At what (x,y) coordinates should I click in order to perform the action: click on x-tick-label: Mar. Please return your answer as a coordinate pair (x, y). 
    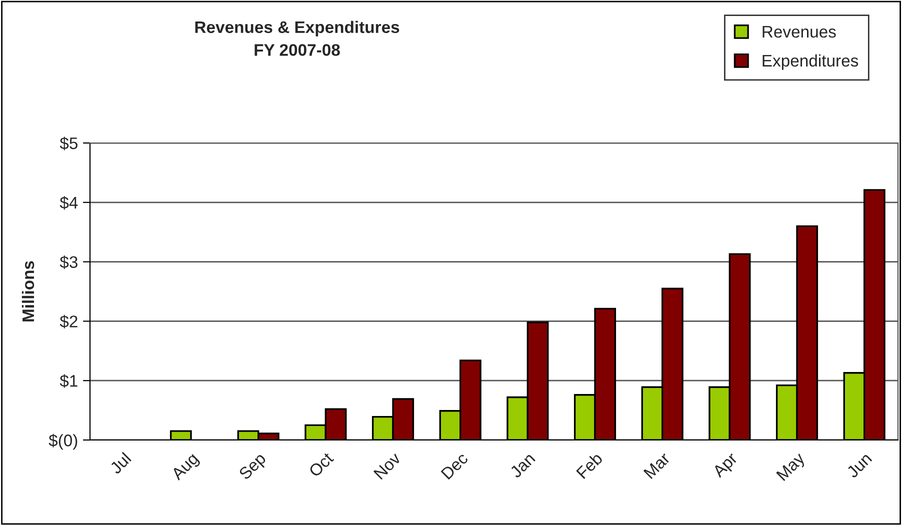
    Looking at the image, I should click on (657, 466).